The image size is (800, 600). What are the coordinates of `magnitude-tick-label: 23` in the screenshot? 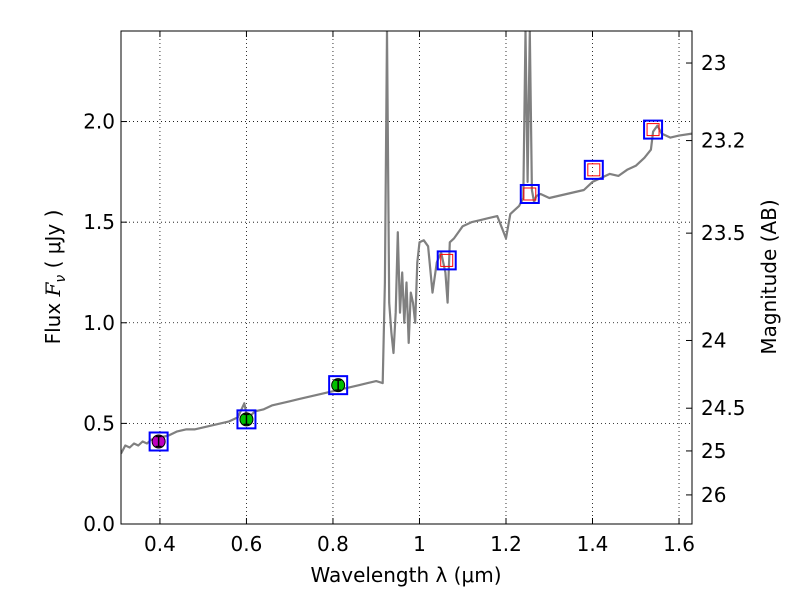 It's located at (713, 63).